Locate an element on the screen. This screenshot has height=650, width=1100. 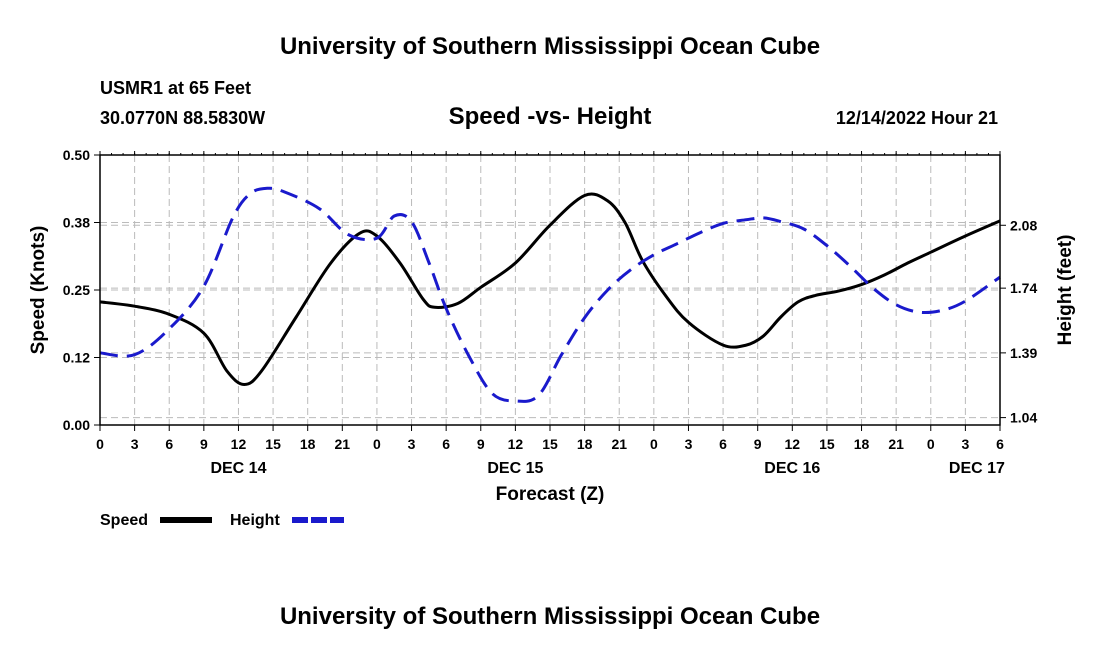
day-label: DEC 15 is located at coordinates (515, 468).